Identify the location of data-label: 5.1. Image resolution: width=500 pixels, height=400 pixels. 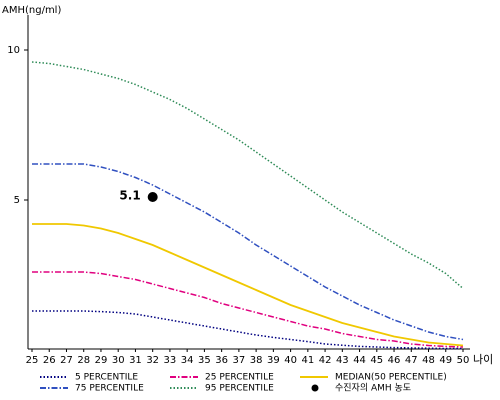
(129, 196).